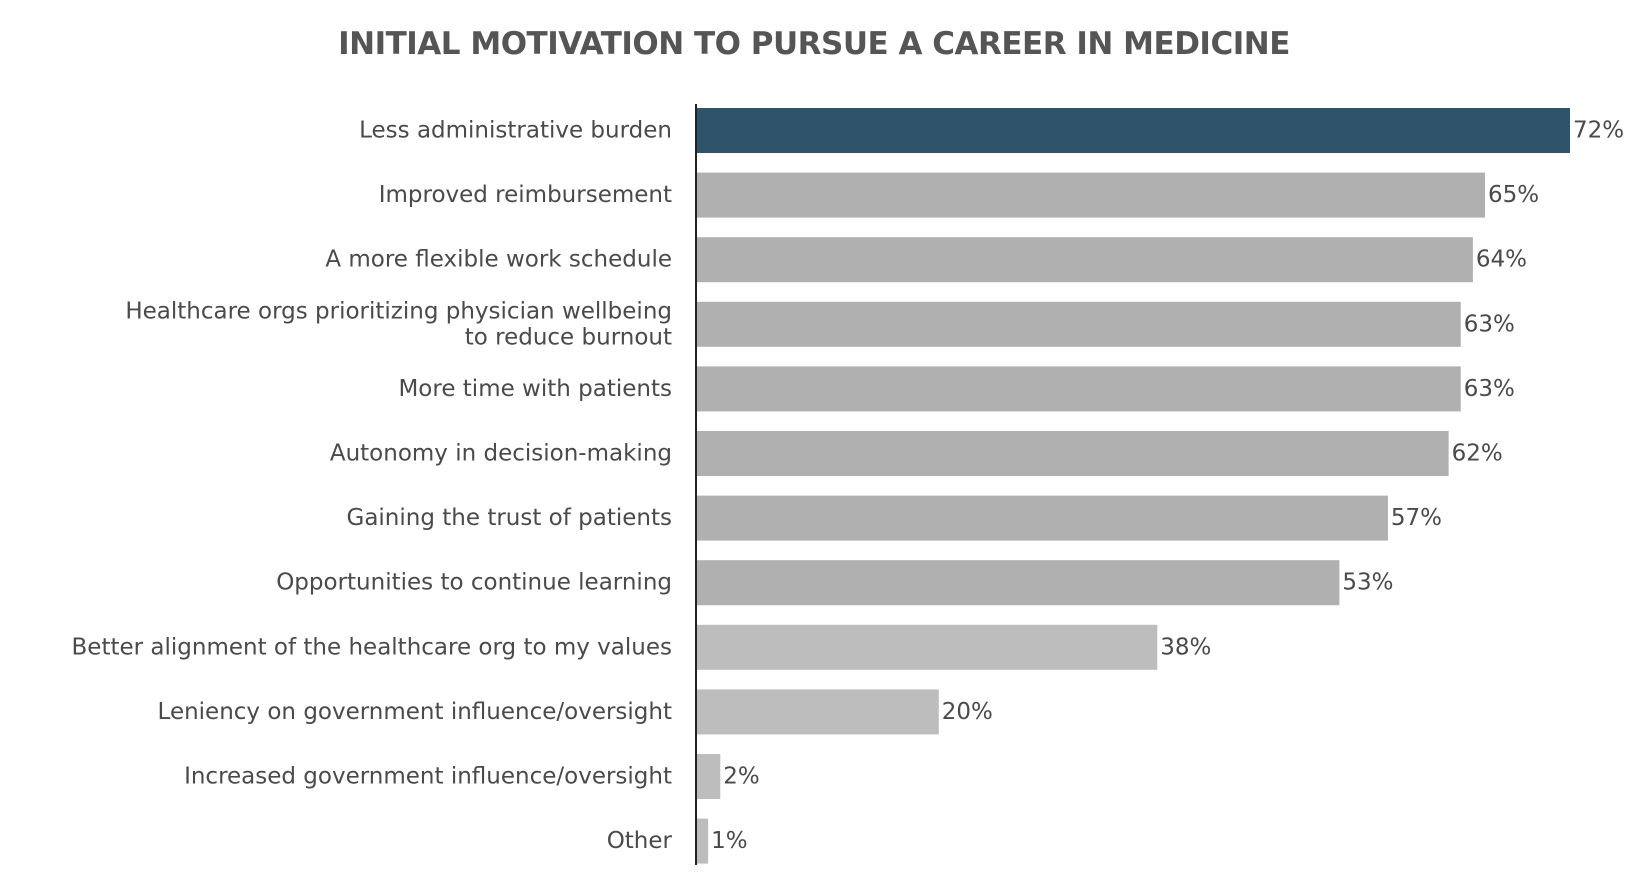 This screenshot has width=1628, height=874. Describe the element at coordinates (510, 518) in the screenshot. I see `category-label: Gaining the trust of patients` at that location.